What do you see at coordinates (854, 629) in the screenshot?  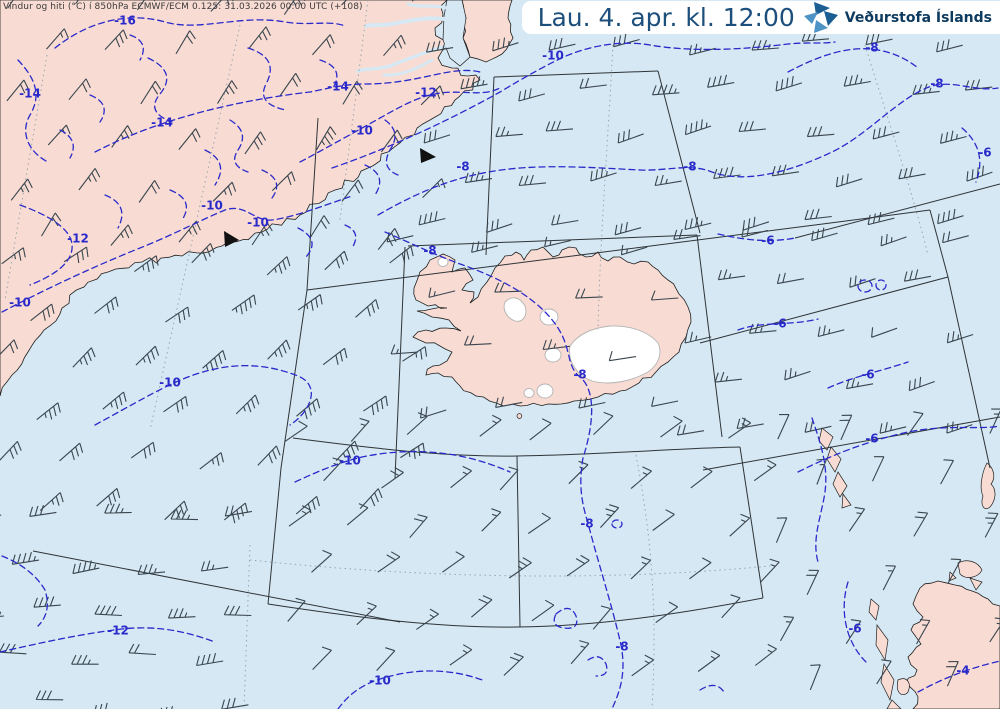 I see `isotherm-label: -6` at bounding box center [854, 629].